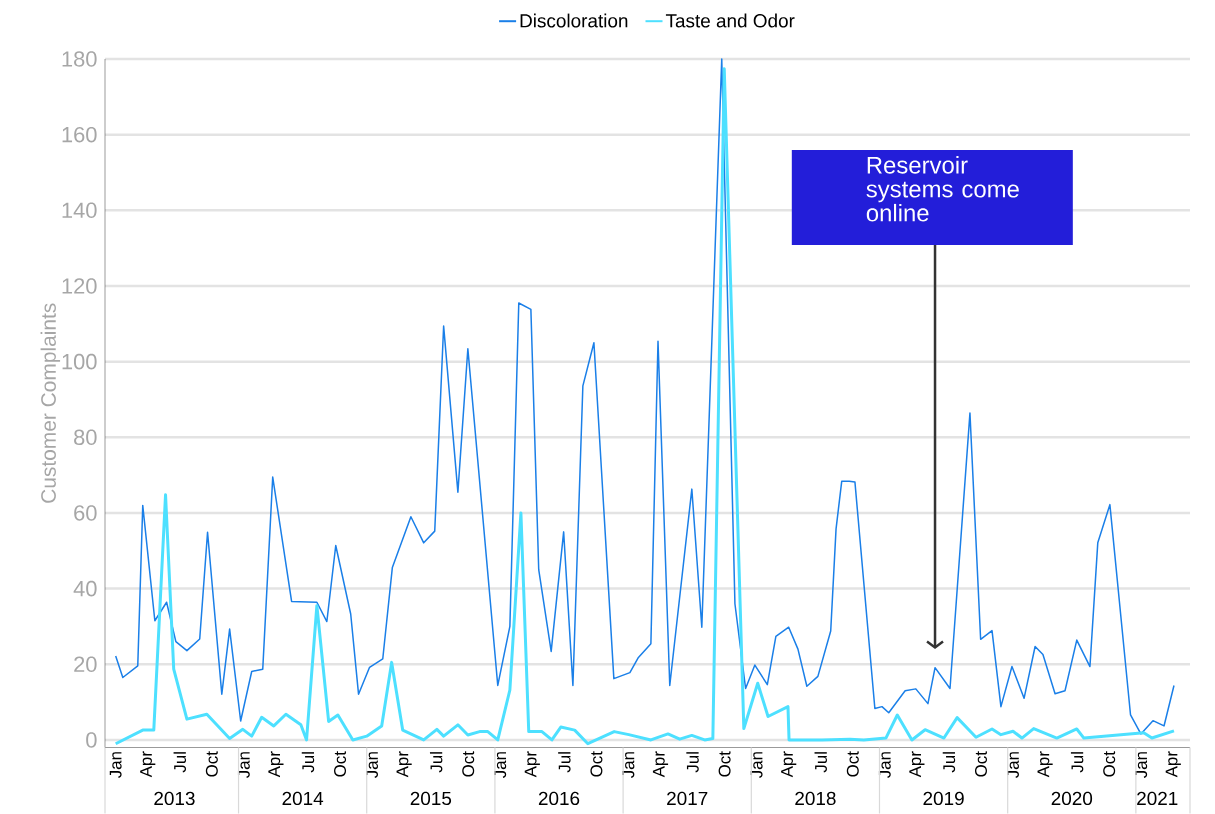 This screenshot has height=814, width=1215. I want to click on x2-tick-label: 2015, so click(431, 798).